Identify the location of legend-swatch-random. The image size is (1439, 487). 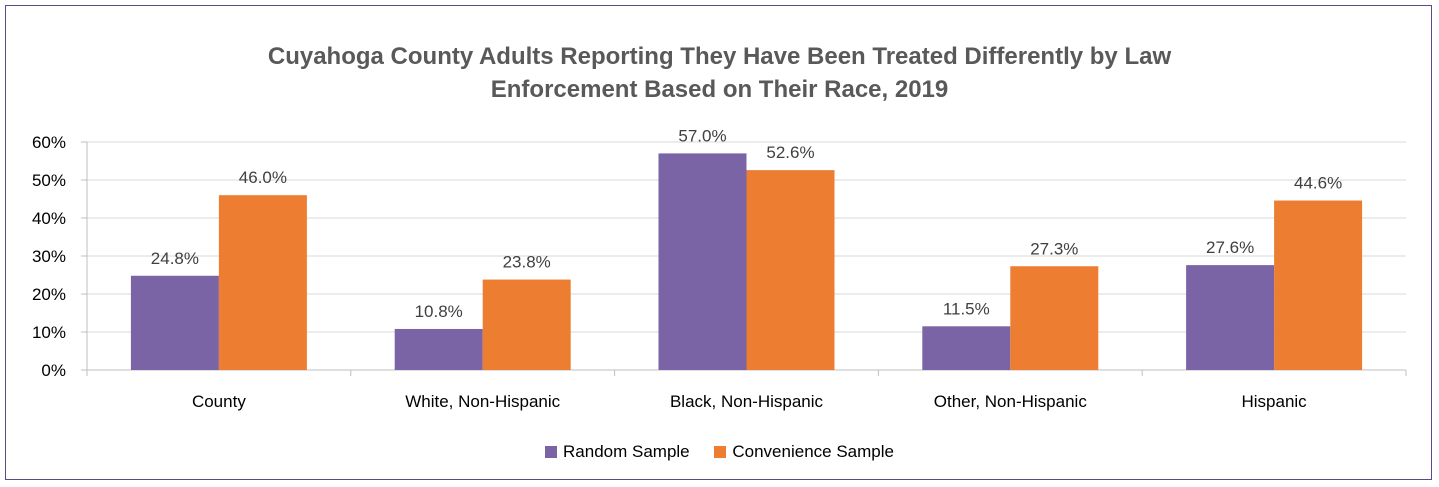
(551, 452).